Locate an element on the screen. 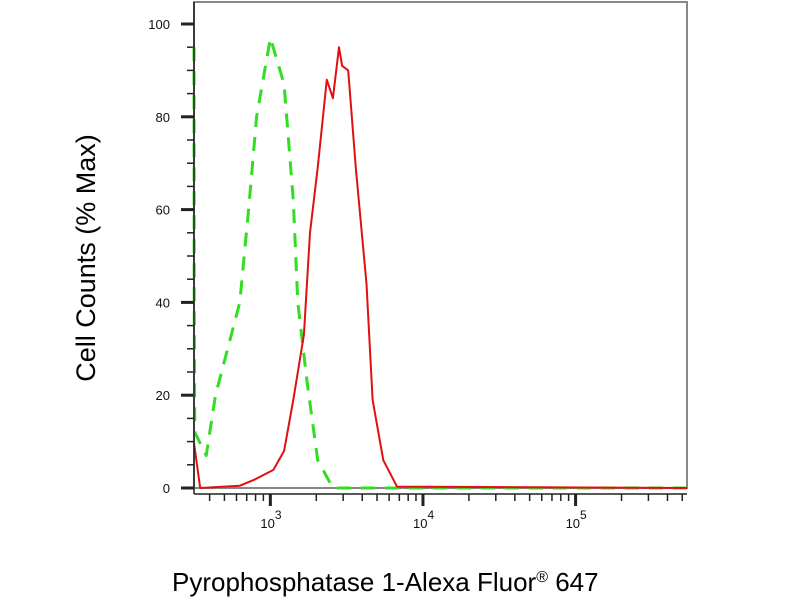 This screenshot has height=600, width=800. x-tick-label: 10³ is located at coordinates (270, 519).